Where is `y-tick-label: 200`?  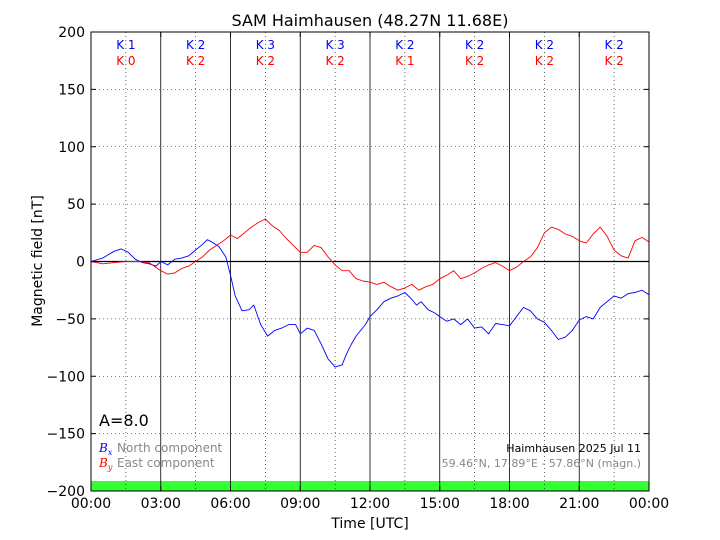
y-tick-label: 200 is located at coordinates (71, 33).